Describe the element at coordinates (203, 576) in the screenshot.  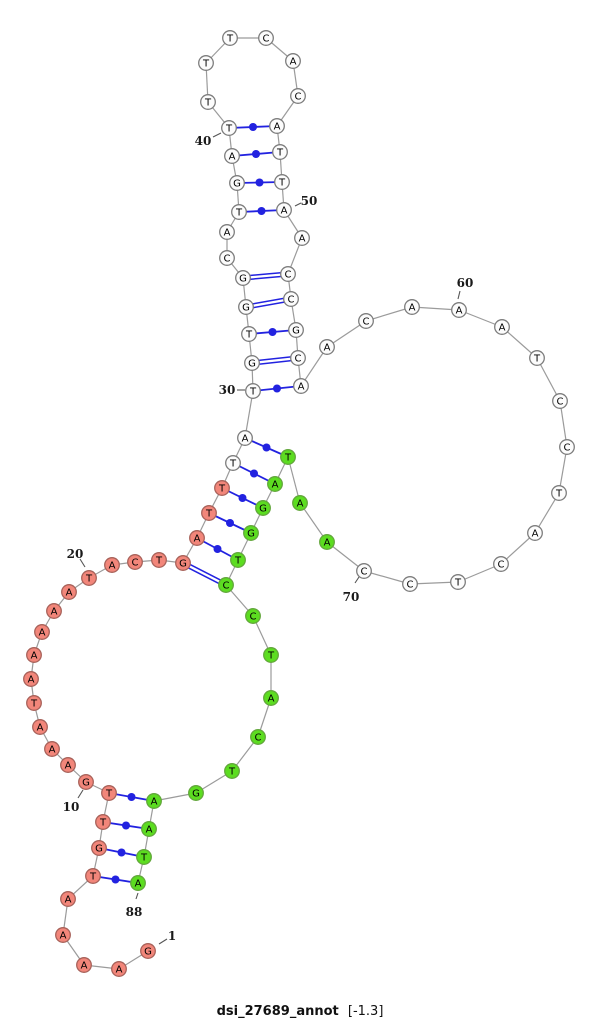
I see `pair-bond-double-line` at that location.